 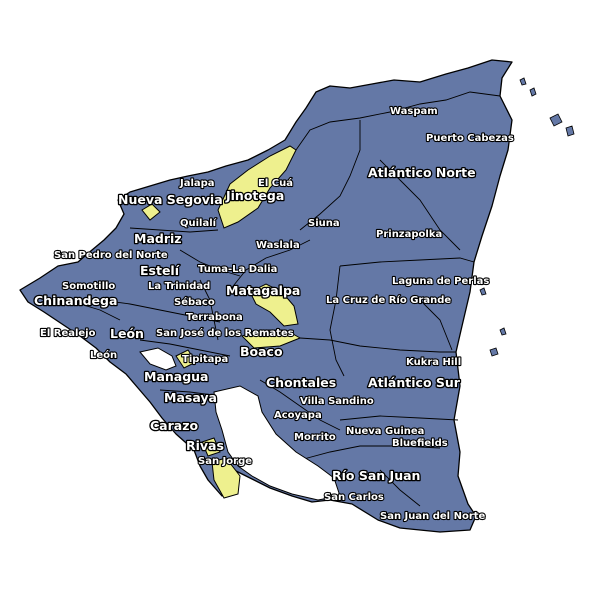 What do you see at coordinates (226, 478) in the screenshot?
I see `highlight-san-jorge` at bounding box center [226, 478].